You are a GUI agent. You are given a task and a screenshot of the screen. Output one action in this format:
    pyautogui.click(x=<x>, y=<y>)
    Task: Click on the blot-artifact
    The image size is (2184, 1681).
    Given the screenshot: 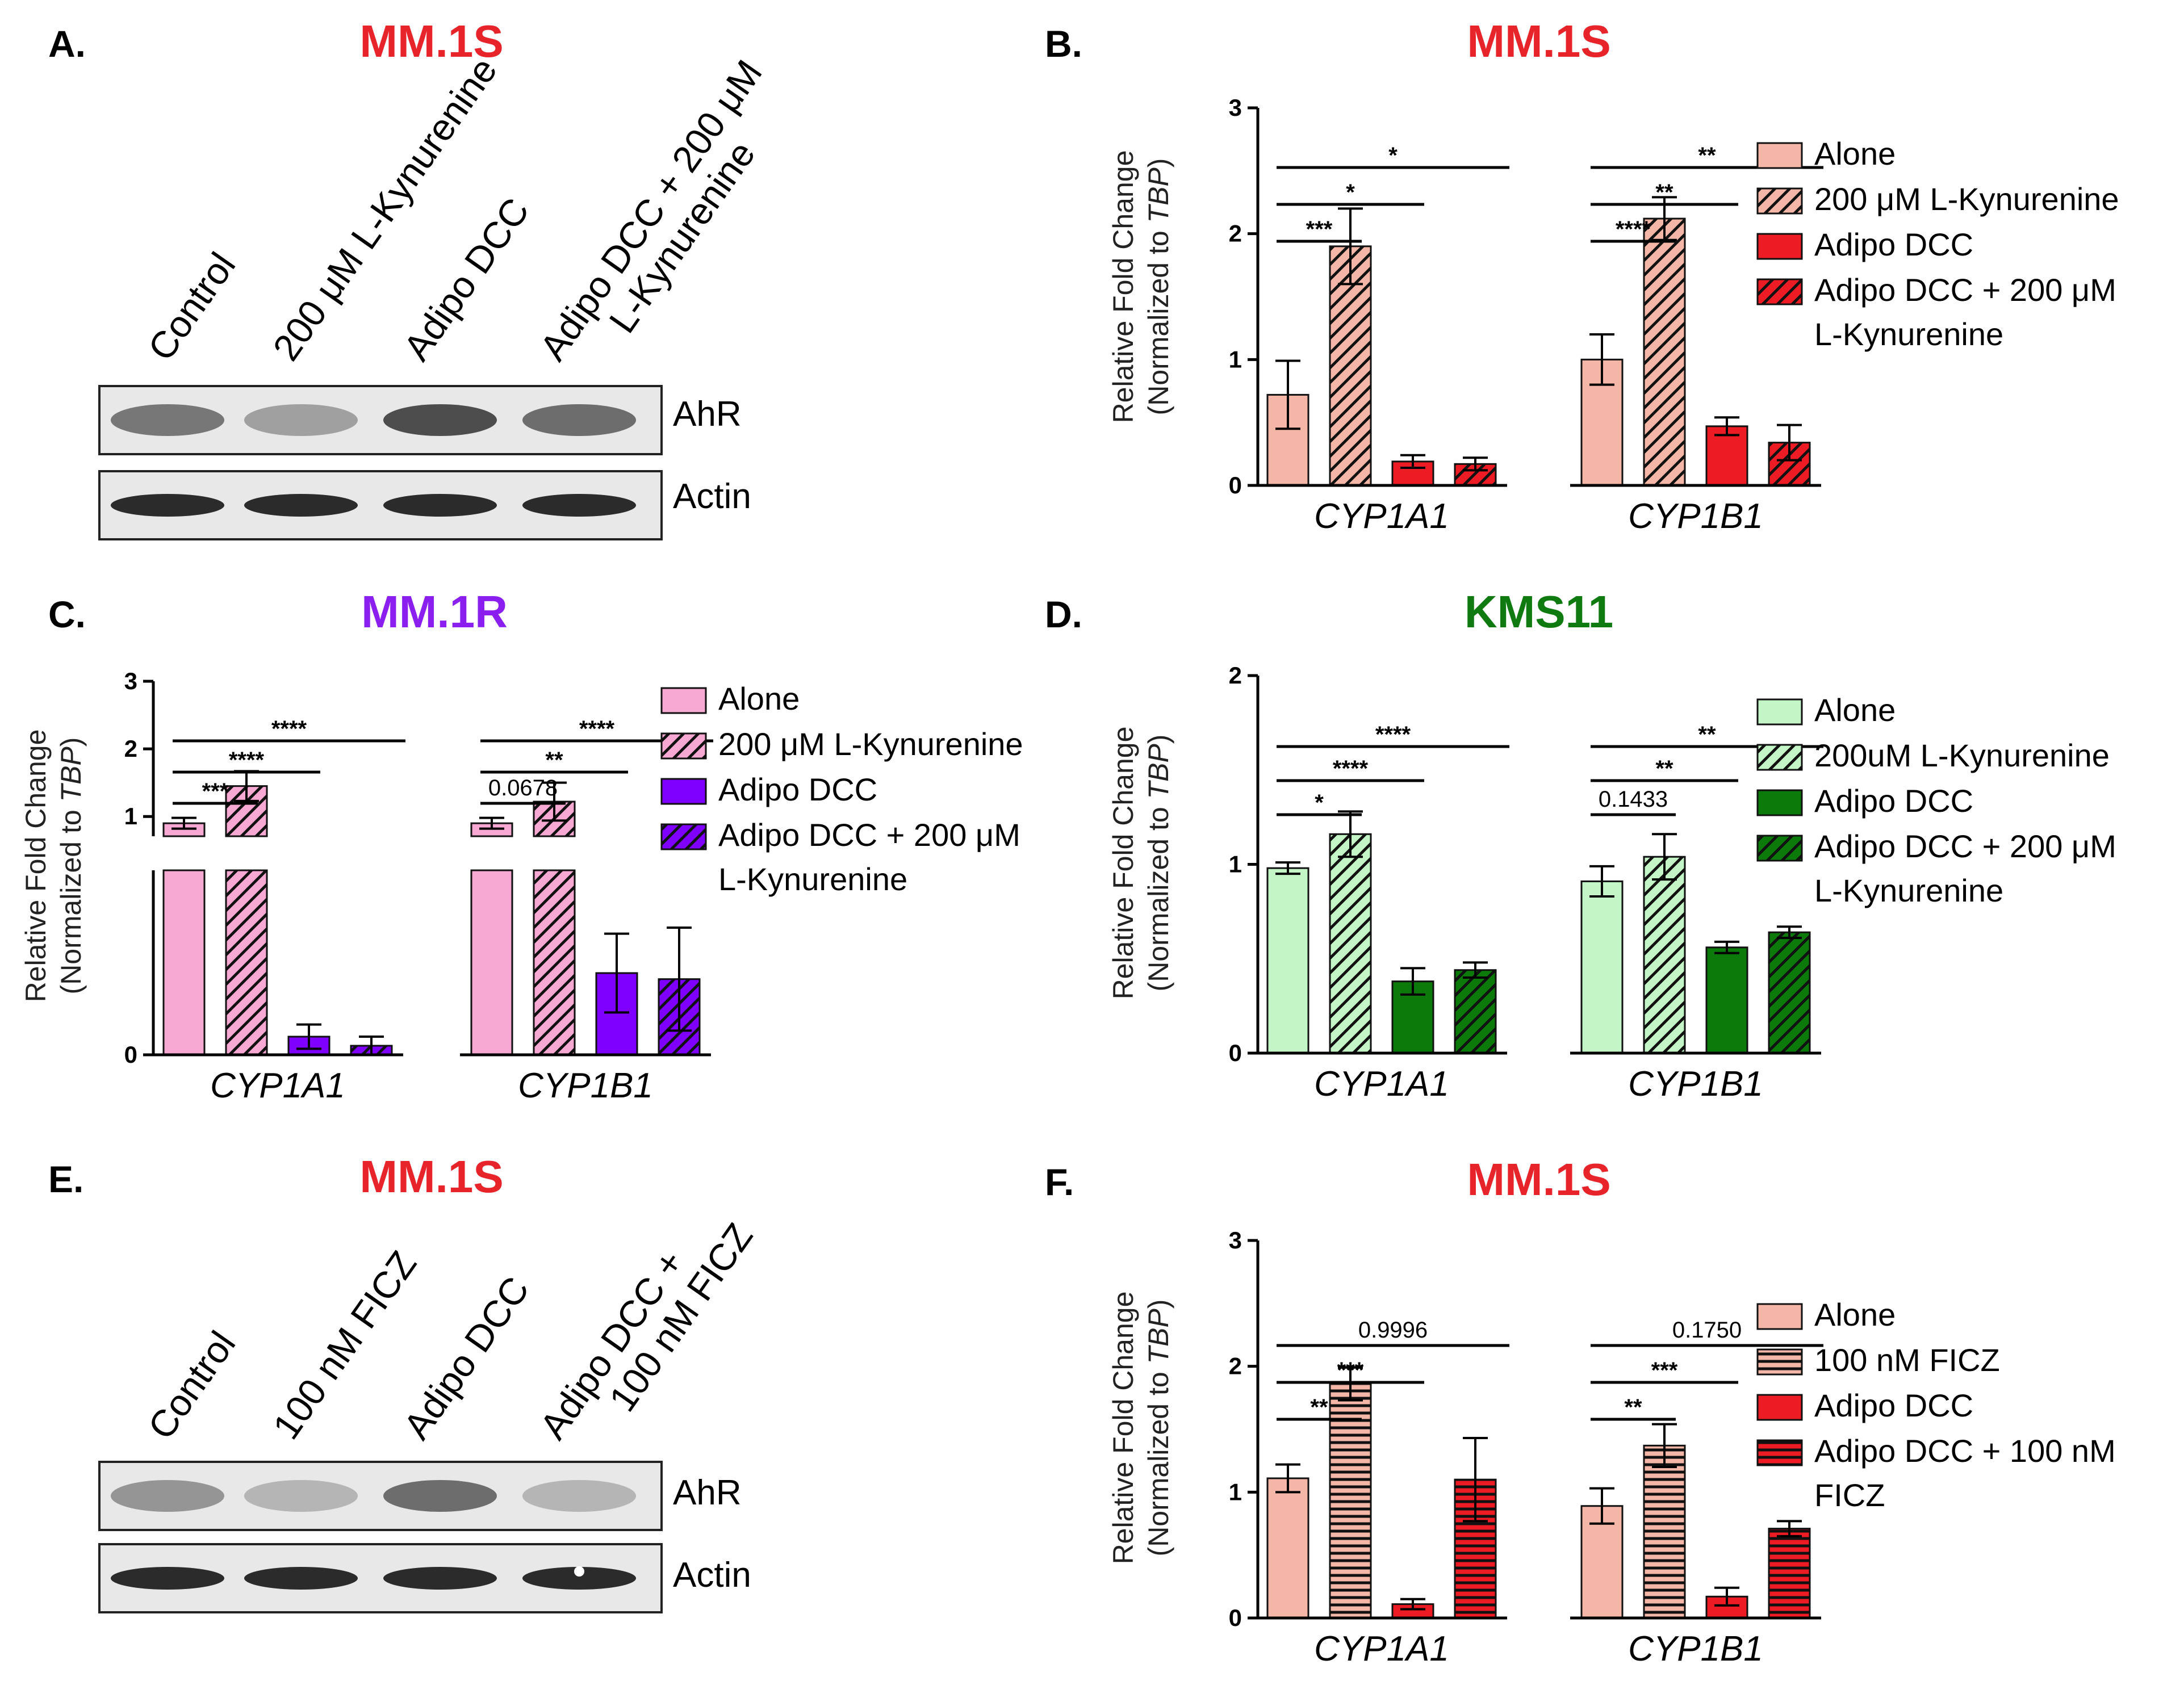 What is the action you would take?
    pyautogui.click(x=579, y=1572)
    